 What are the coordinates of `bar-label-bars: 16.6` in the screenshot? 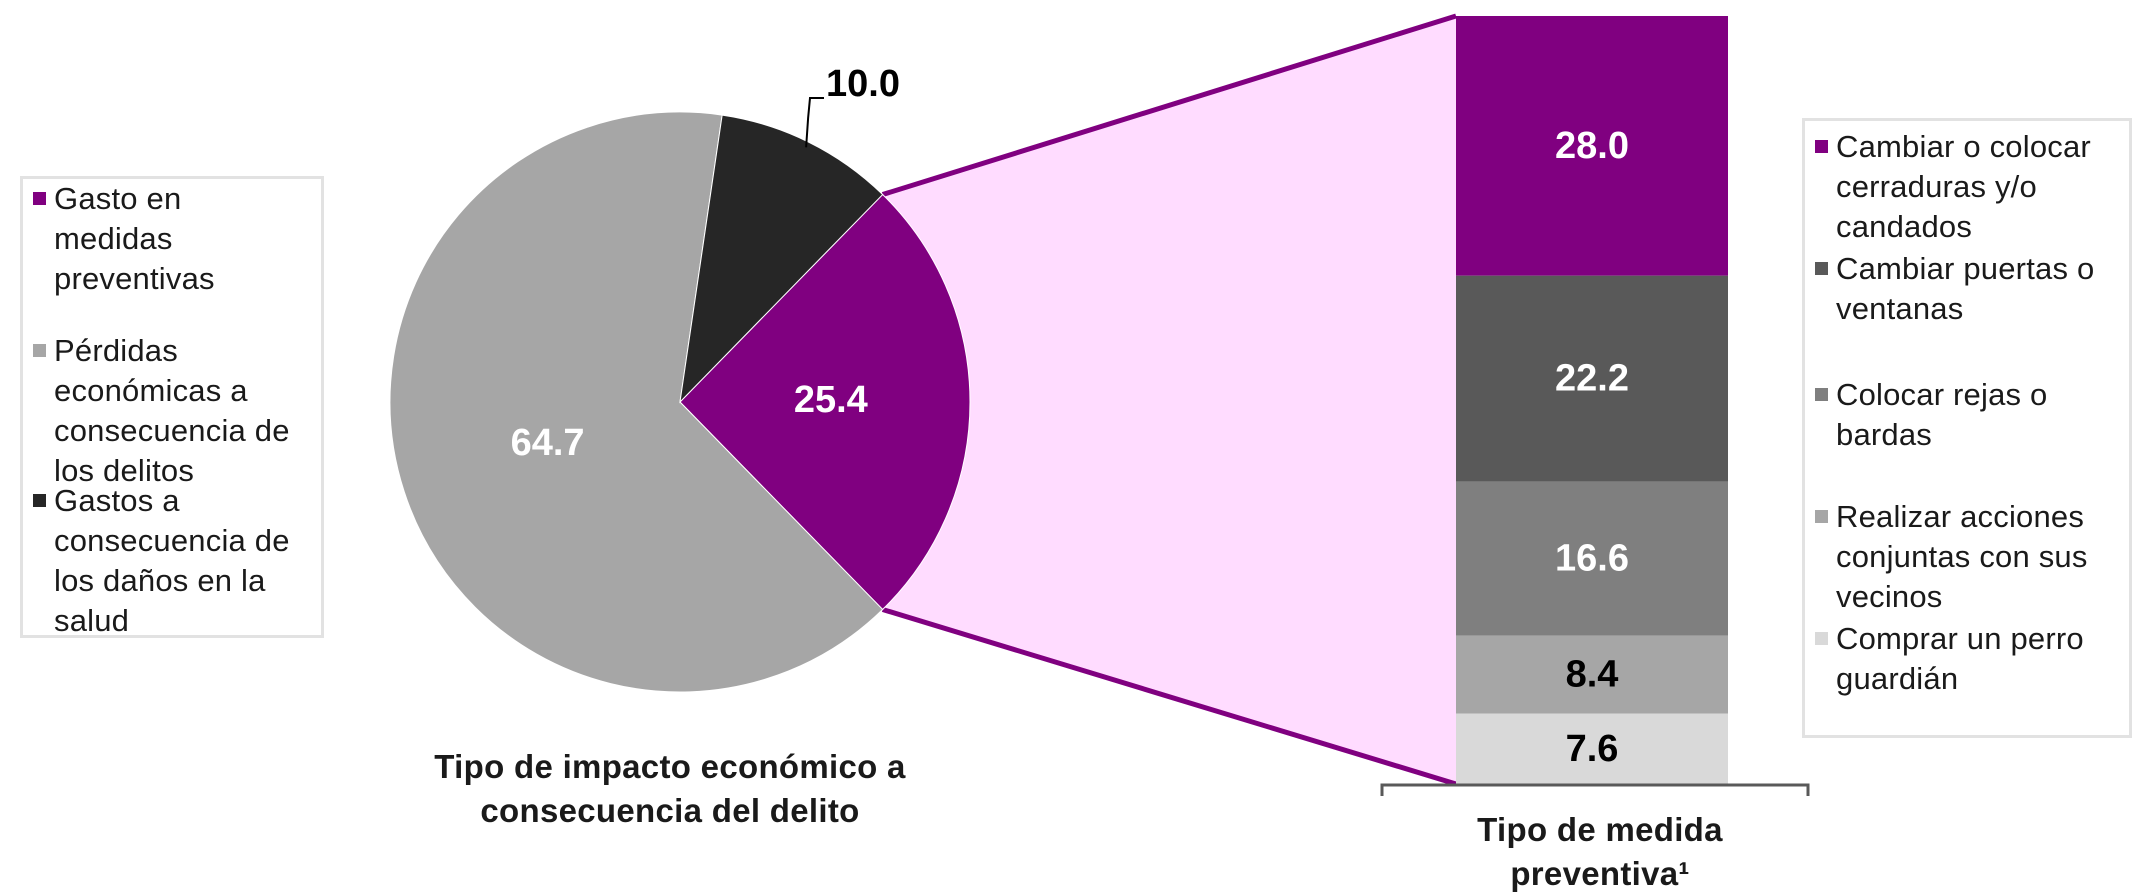 It's located at (1592, 559).